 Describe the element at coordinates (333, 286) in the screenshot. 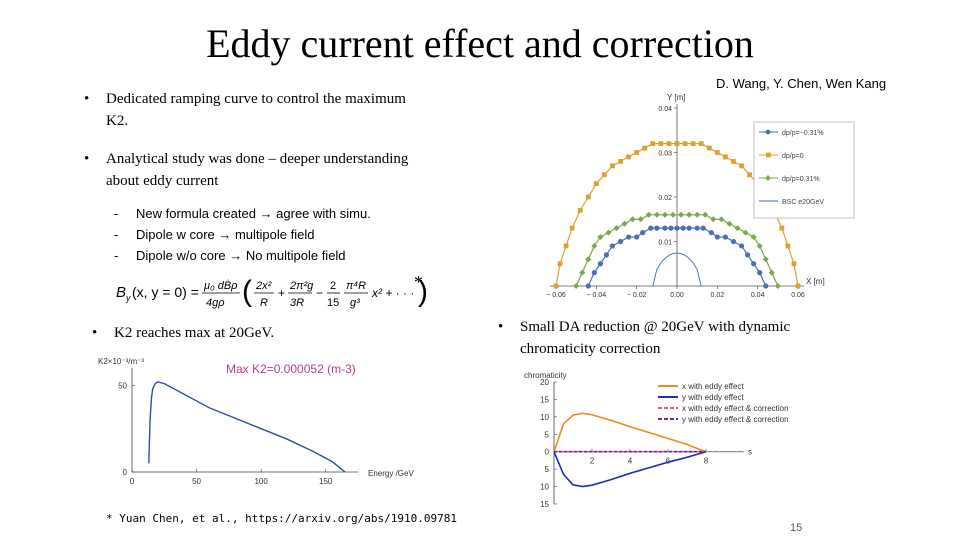

I see `svg-text: 2` at that location.